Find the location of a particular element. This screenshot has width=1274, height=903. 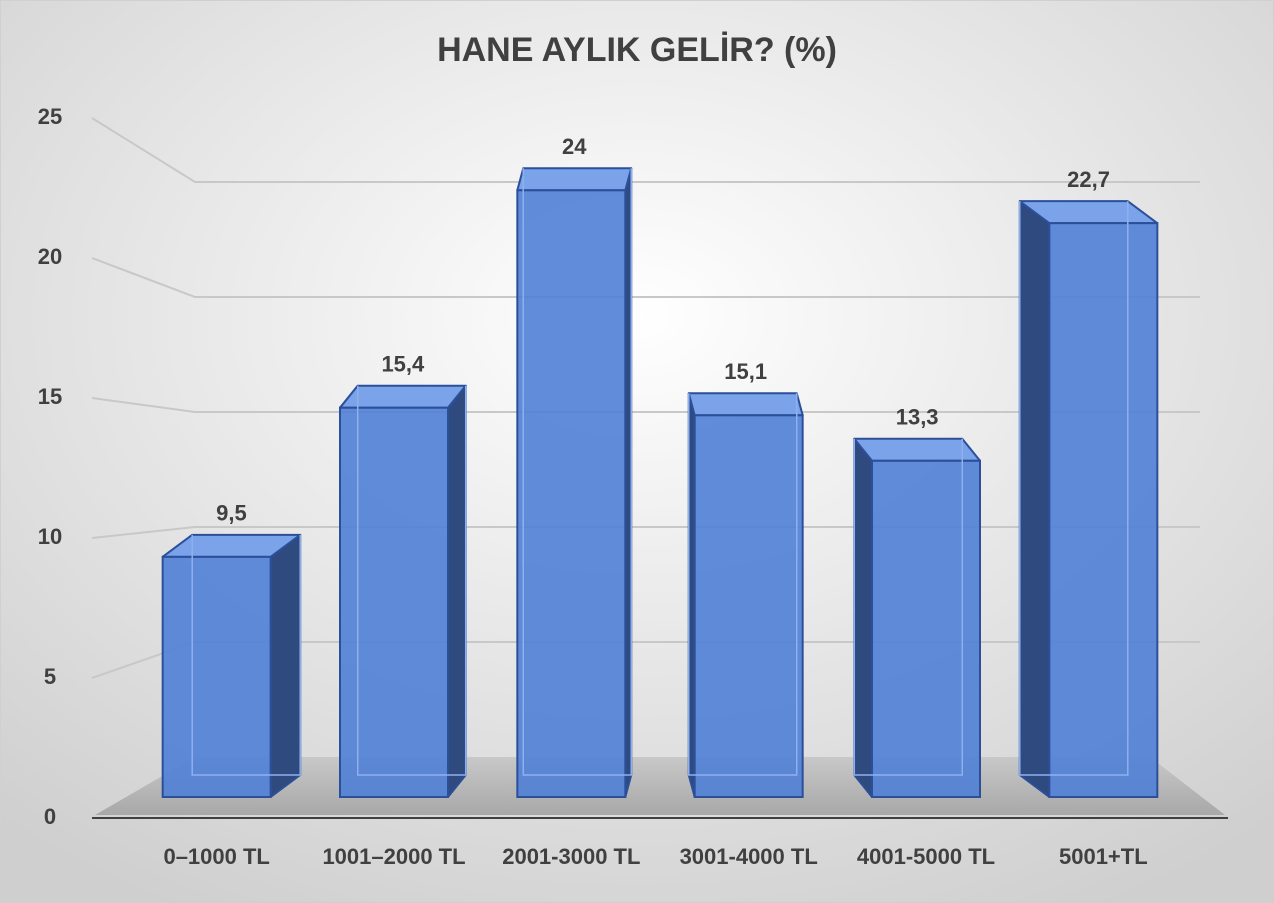

x-tick-label: 5001+TL is located at coordinates (1103, 856).